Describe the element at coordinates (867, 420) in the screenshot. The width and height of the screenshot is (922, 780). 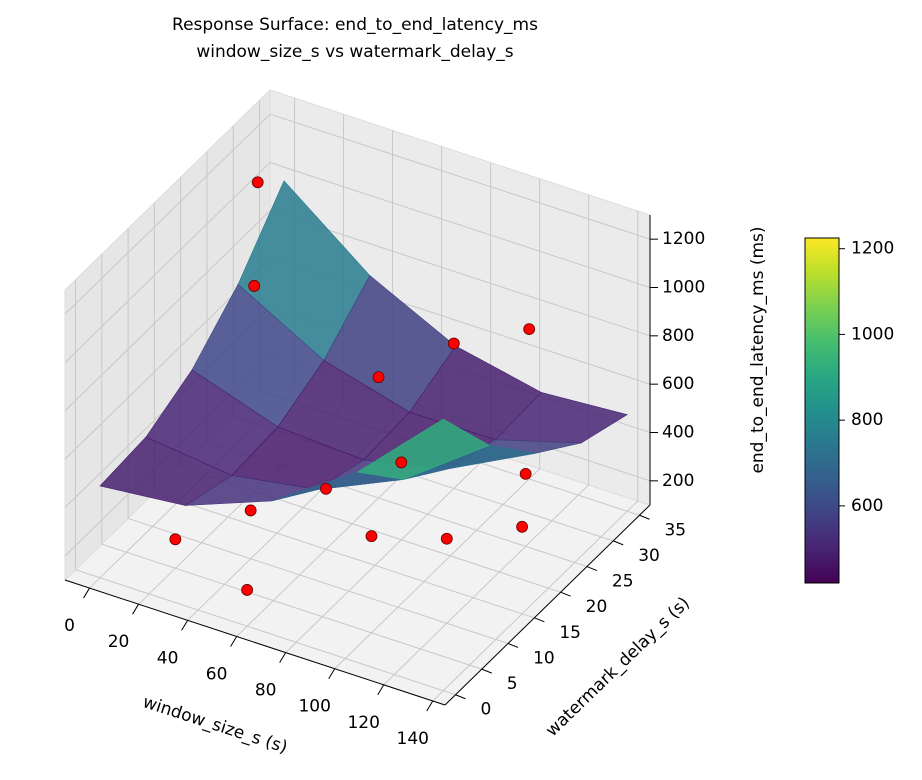
I see `colorbar-tick-label: 800` at that location.